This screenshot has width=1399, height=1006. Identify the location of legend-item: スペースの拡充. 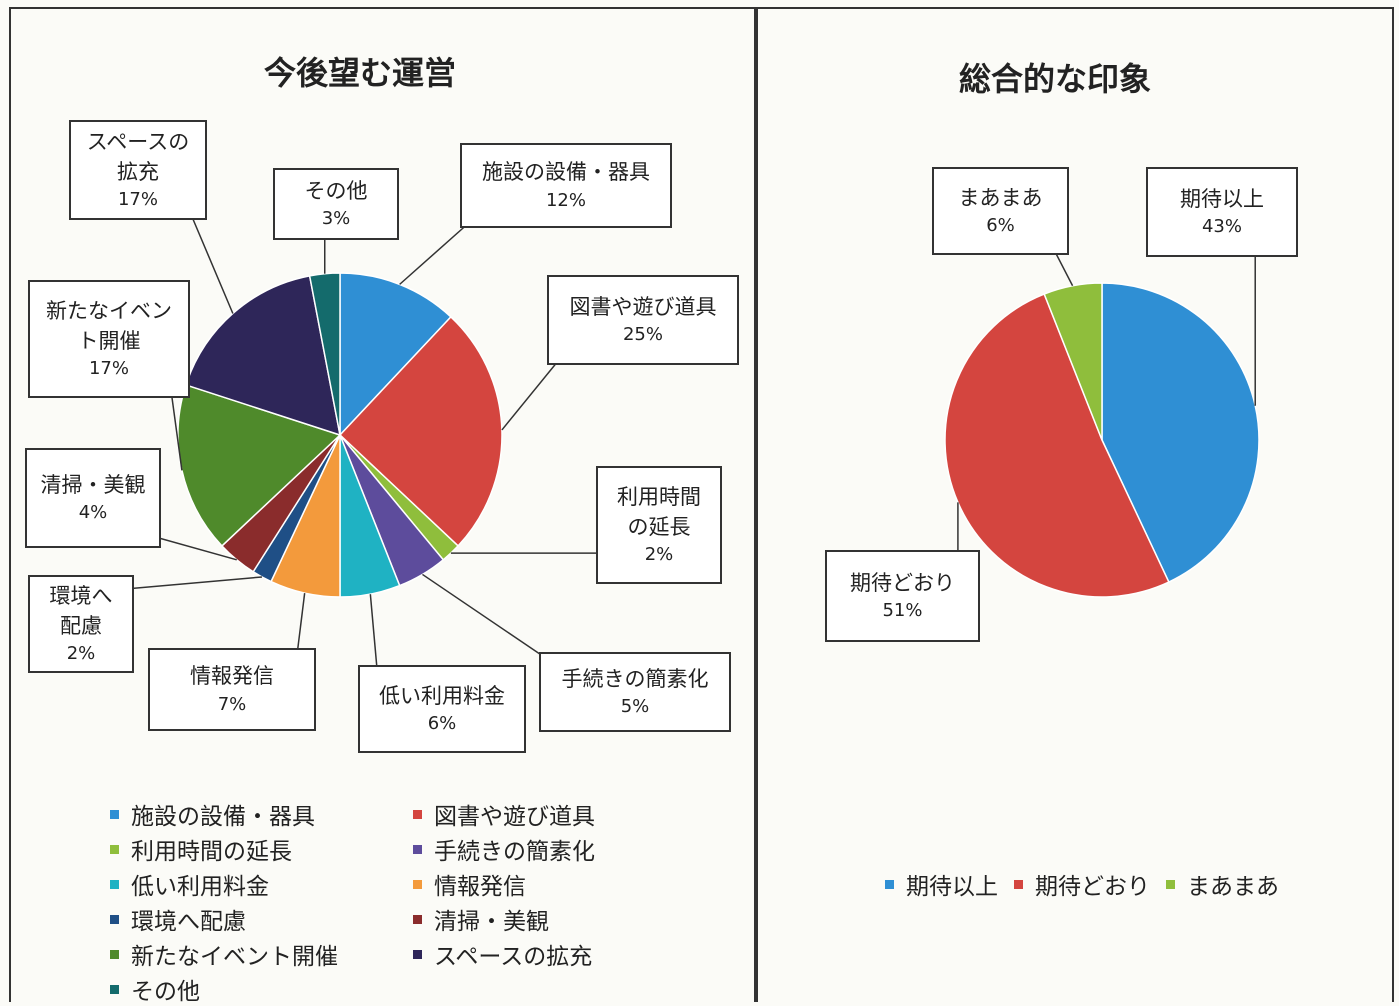
(502, 954).